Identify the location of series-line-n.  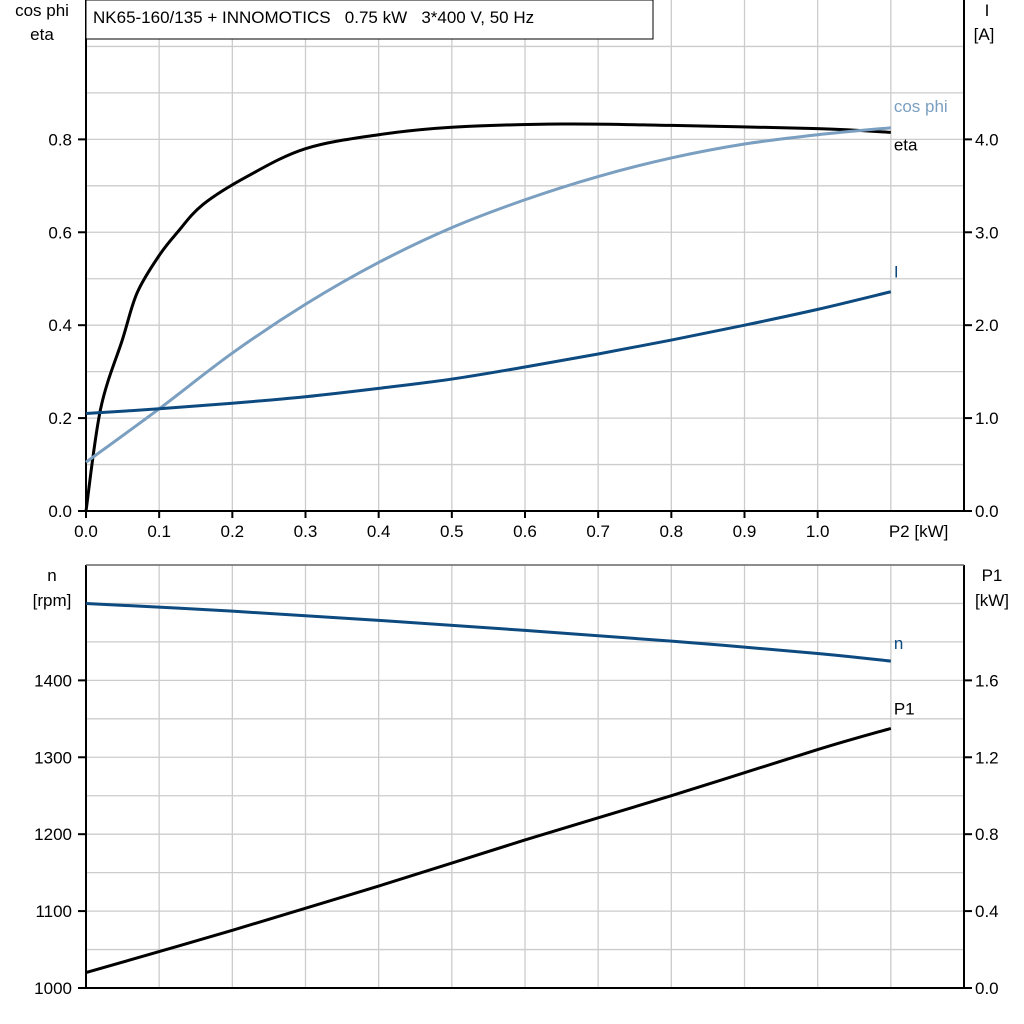
(488, 632).